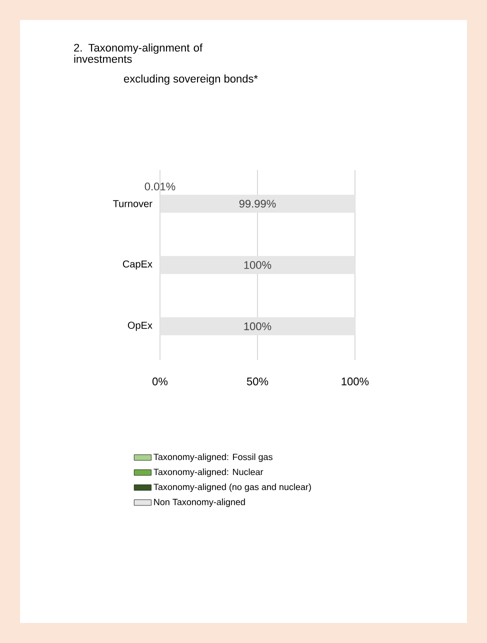  I want to click on x-tick-label: 50%, so click(257, 382).